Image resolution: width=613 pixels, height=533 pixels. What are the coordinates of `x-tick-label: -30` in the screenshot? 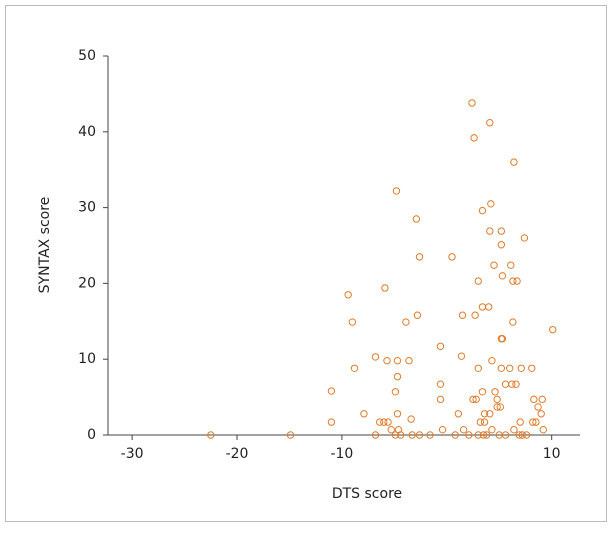 It's located at (132, 454).